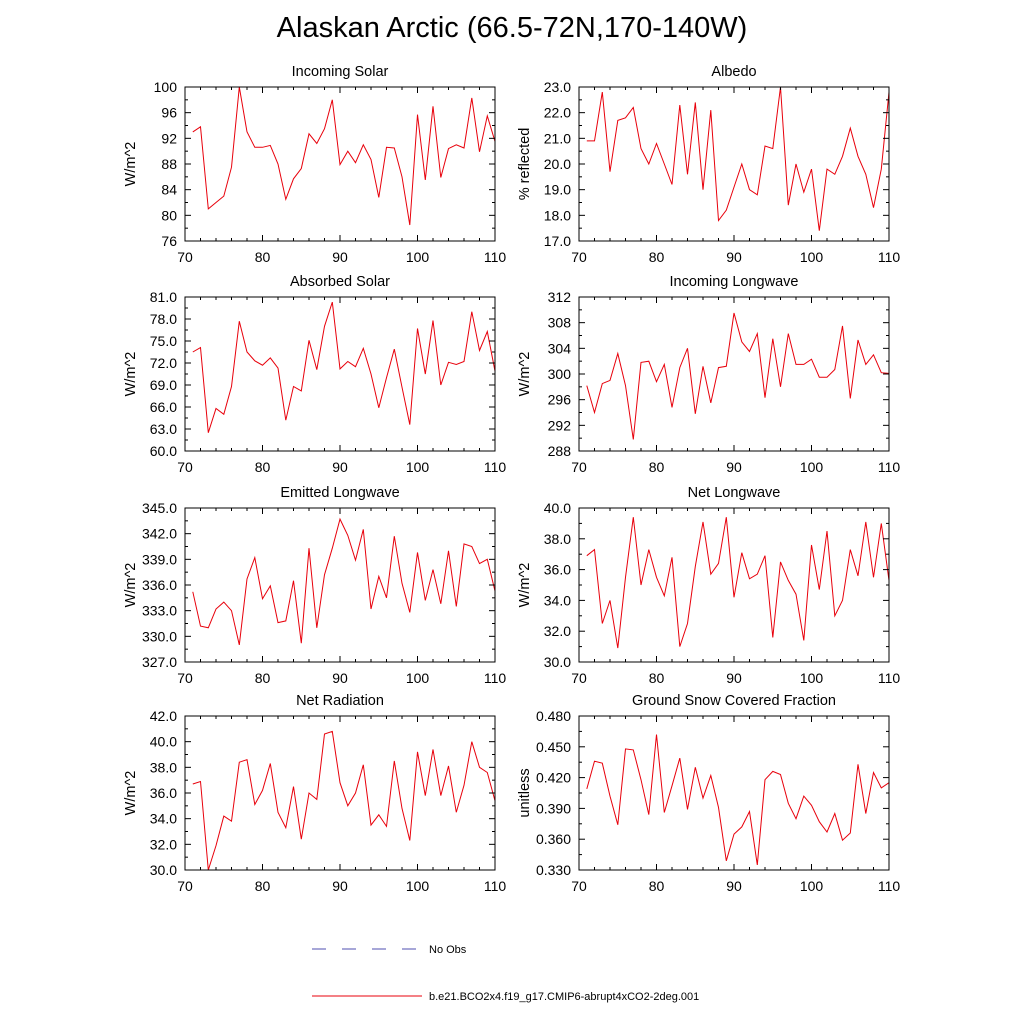 The image size is (1024, 1024). I want to click on y-tick-label: 342.0, so click(159, 534).